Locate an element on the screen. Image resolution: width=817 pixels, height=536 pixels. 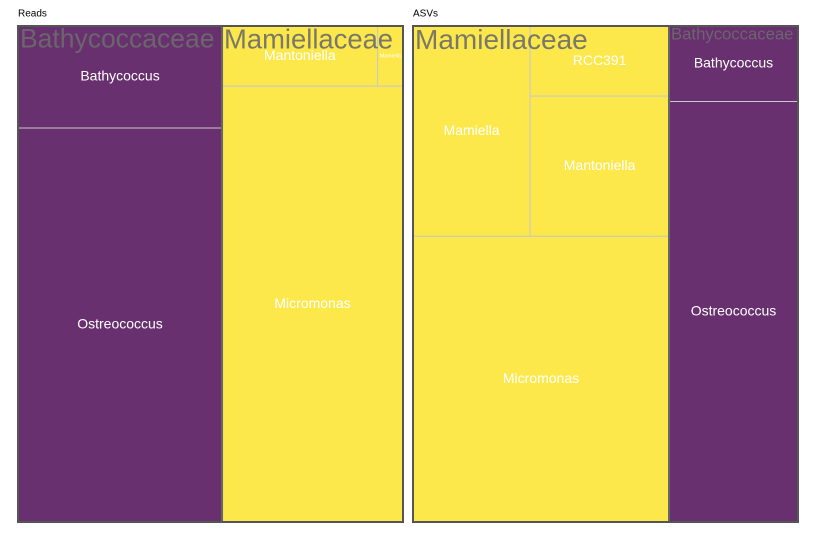
panel-title: ASVs is located at coordinates (425, 14).